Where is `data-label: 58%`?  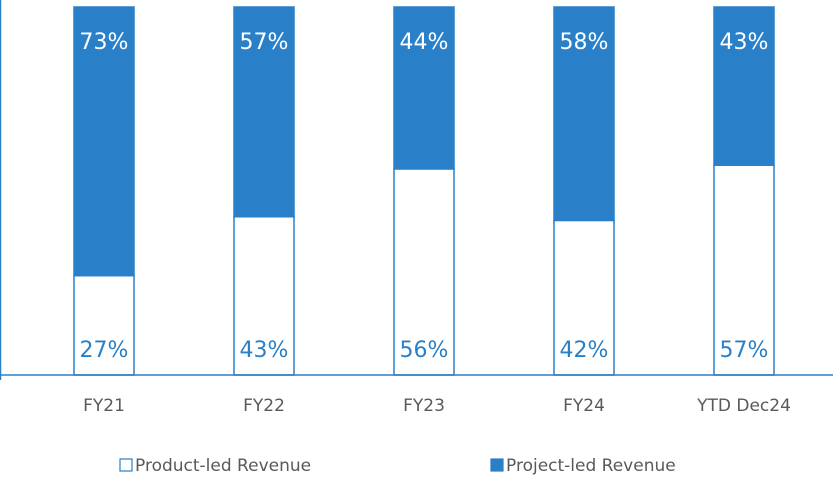 data-label: 58% is located at coordinates (584, 42).